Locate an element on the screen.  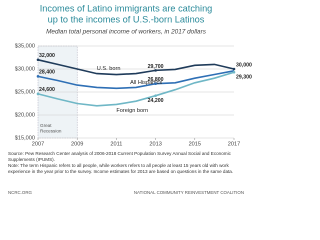
y-tick-label: $30,000 is located at coordinates (25, 69).